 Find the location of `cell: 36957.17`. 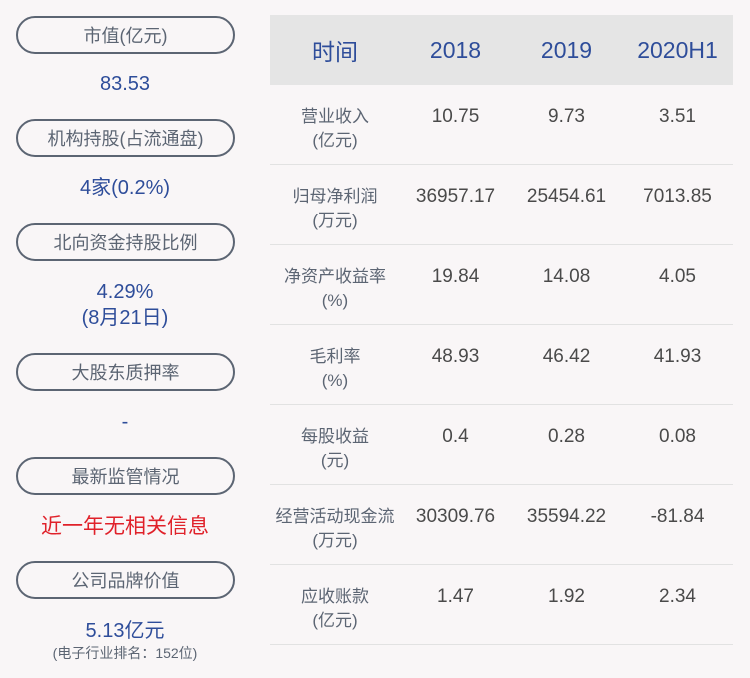

cell: 36957.17 is located at coordinates (455, 196).